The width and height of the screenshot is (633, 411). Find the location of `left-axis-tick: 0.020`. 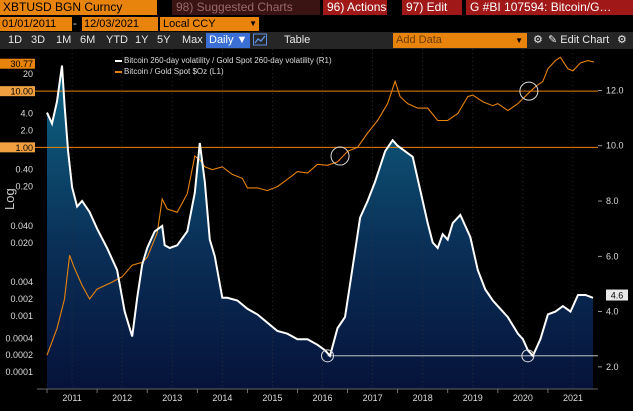

left-axis-tick: 0.020 is located at coordinates (21, 243).